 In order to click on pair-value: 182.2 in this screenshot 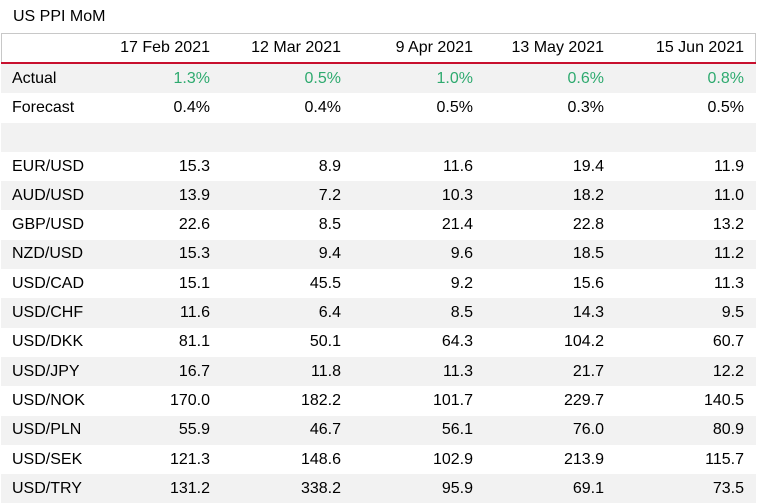, I will do `click(287, 401)`.